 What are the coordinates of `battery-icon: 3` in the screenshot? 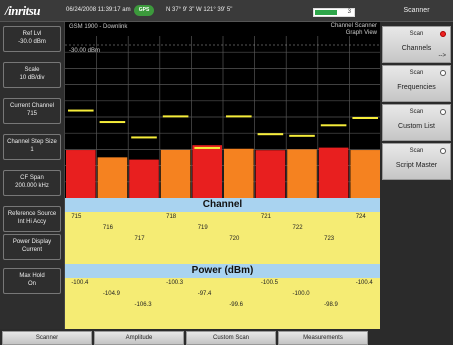 It's located at (334, 12).